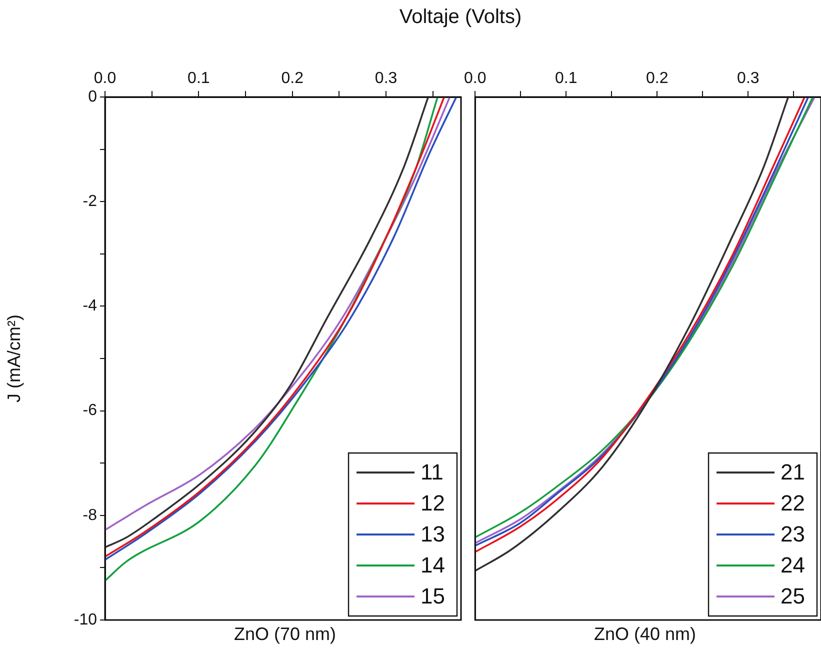  I want to click on x-axis-title: ZnO (40 nm), so click(645, 634).